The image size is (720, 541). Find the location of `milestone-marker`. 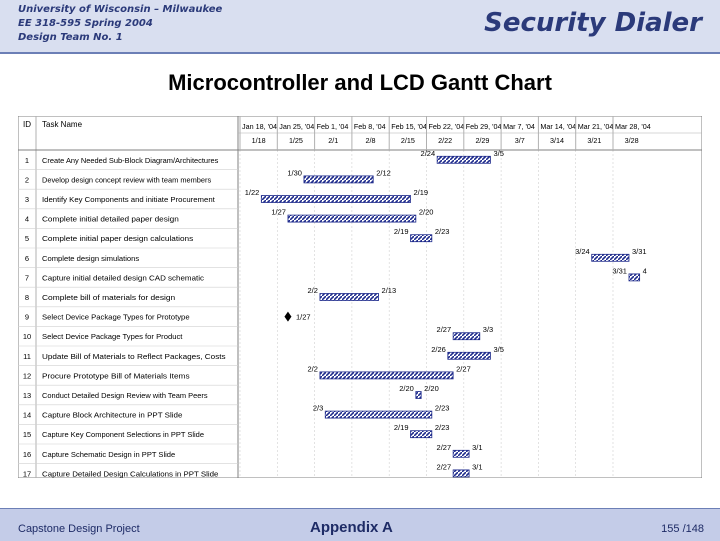

milestone-marker is located at coordinates (288, 316).